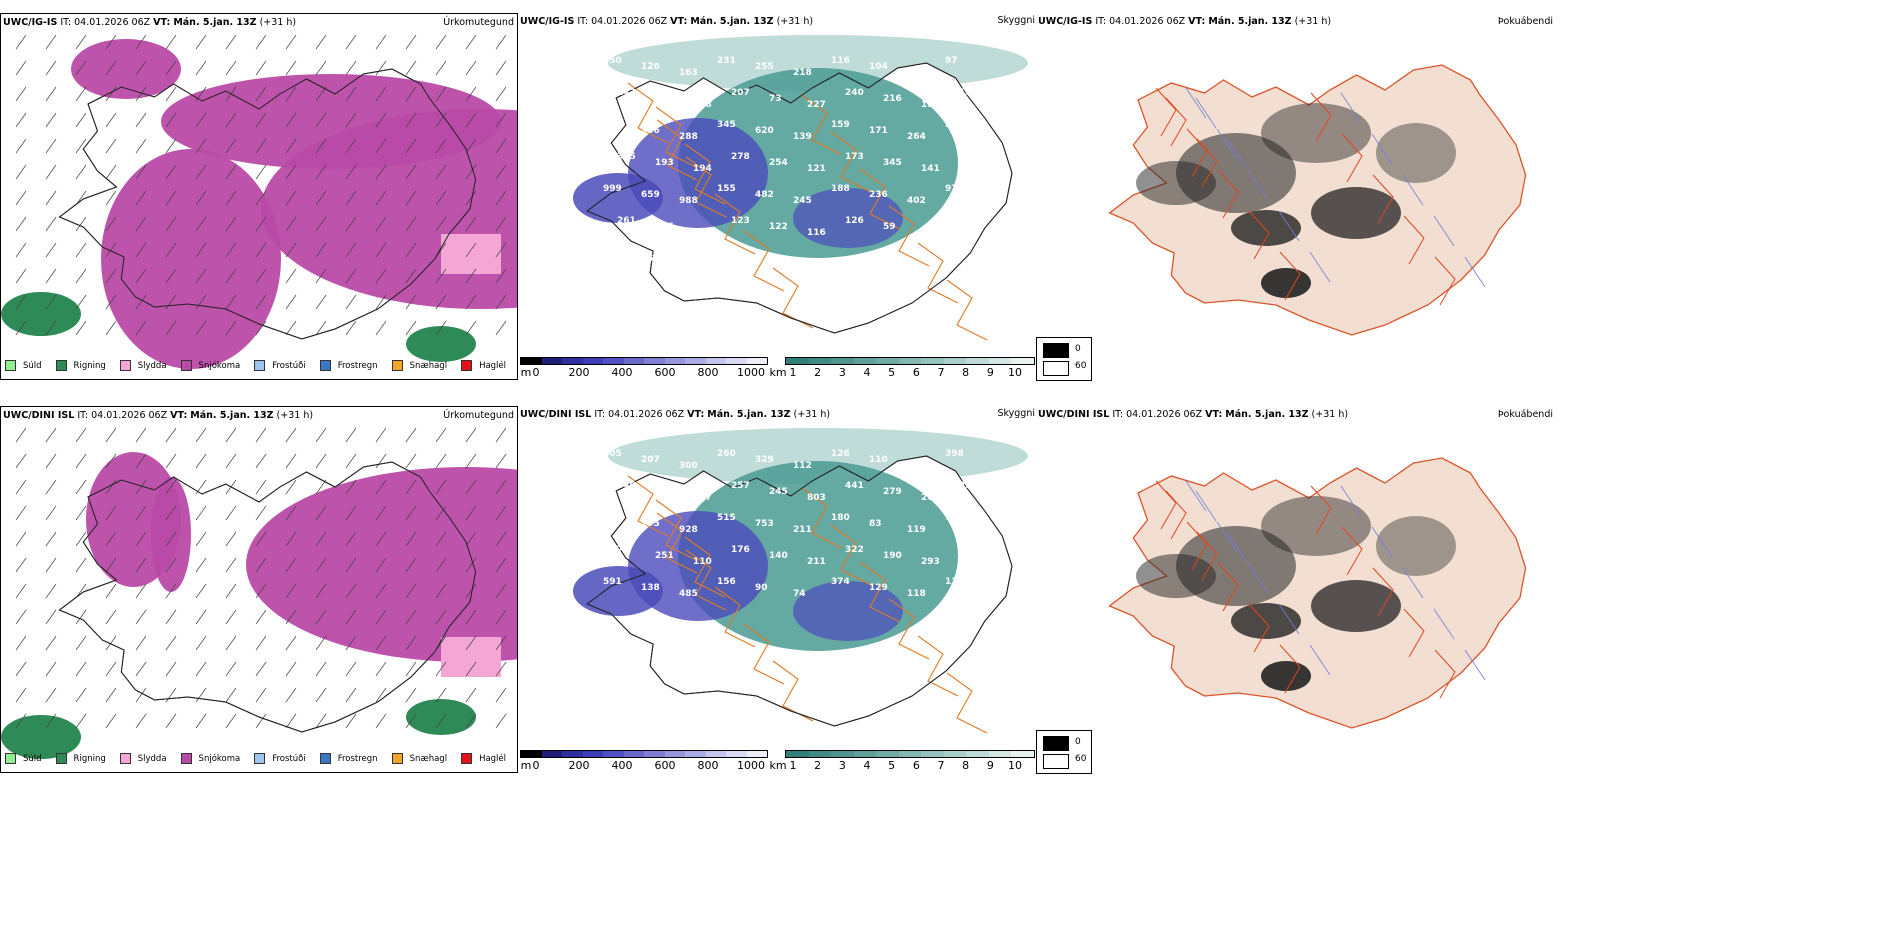 This screenshot has height=950, width=1900. Describe the element at coordinates (778, 556) in the screenshot. I see `cloud-base-label: 140` at that location.